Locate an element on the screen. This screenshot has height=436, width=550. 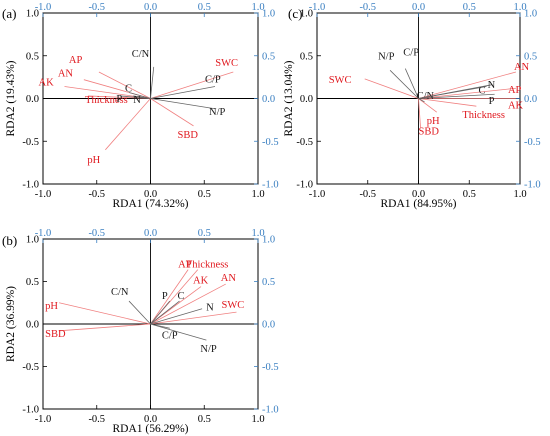
vector-ap is located at coordinates (169, 297).